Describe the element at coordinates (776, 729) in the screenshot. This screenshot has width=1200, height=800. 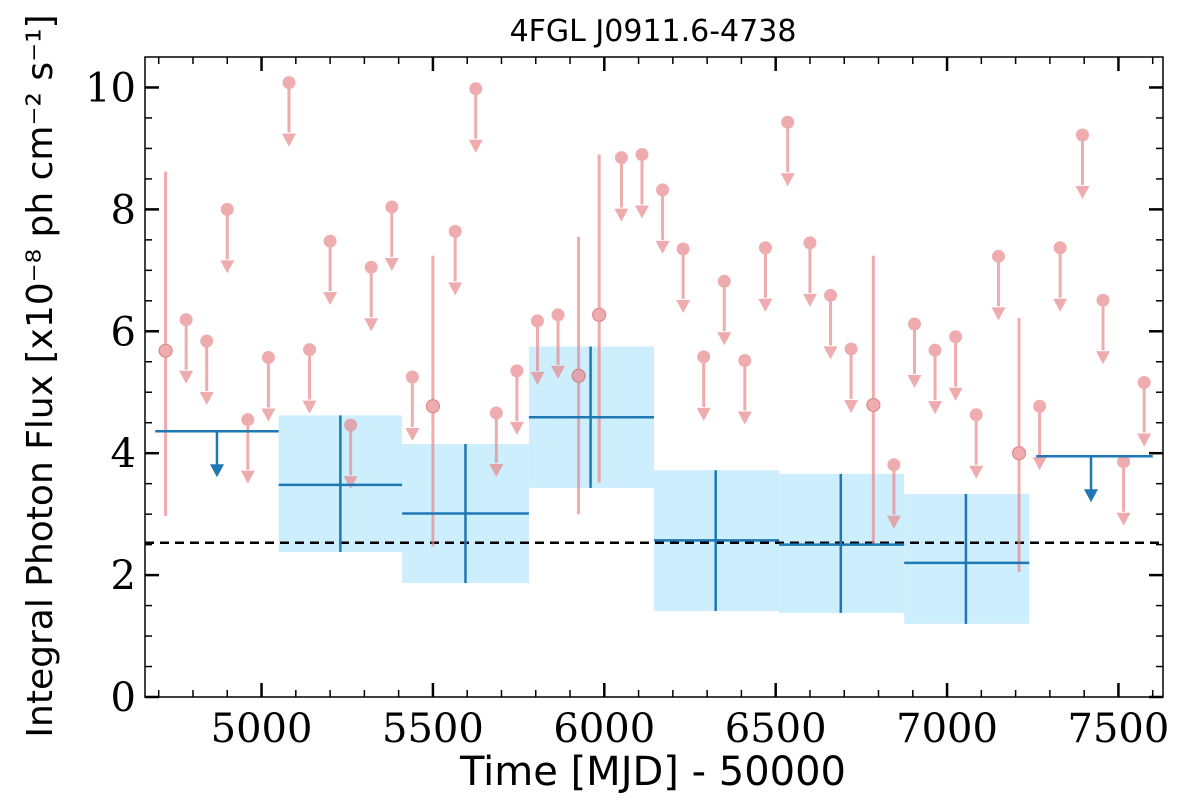
I see `x-tick-label: 6500` at that location.